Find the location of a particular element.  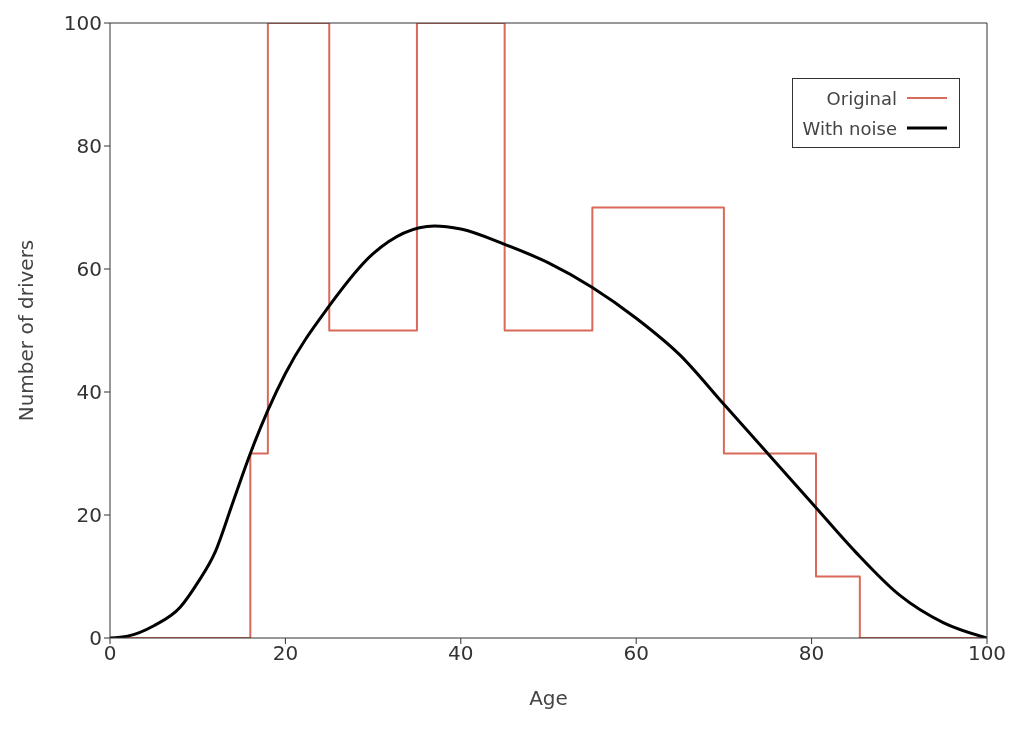

y-tick-label: 20 is located at coordinates (89, 515).